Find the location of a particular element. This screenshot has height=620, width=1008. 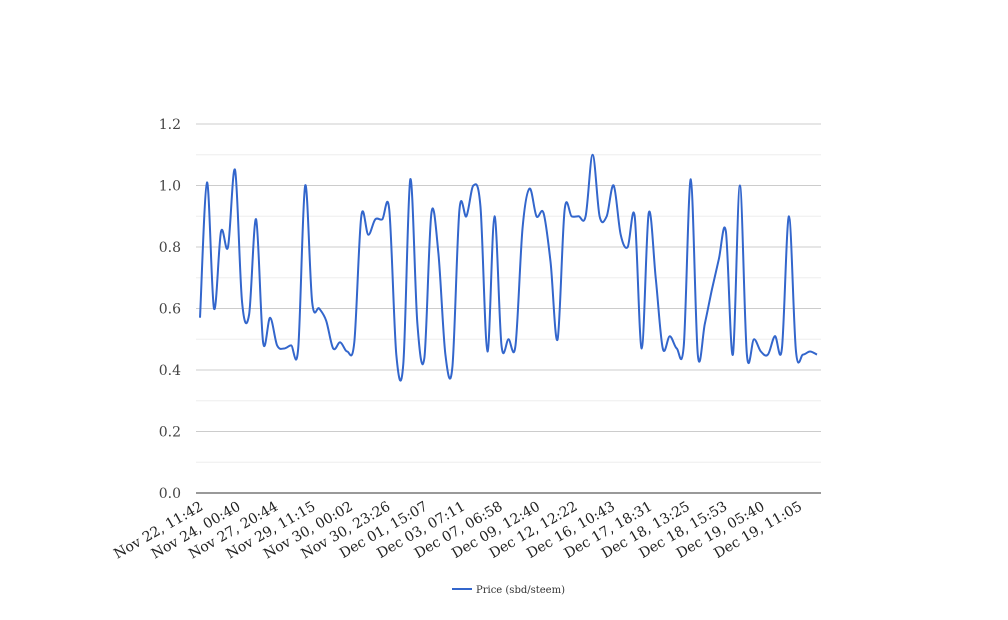

legend: Price (sbd/steem) is located at coordinates (508, 590).